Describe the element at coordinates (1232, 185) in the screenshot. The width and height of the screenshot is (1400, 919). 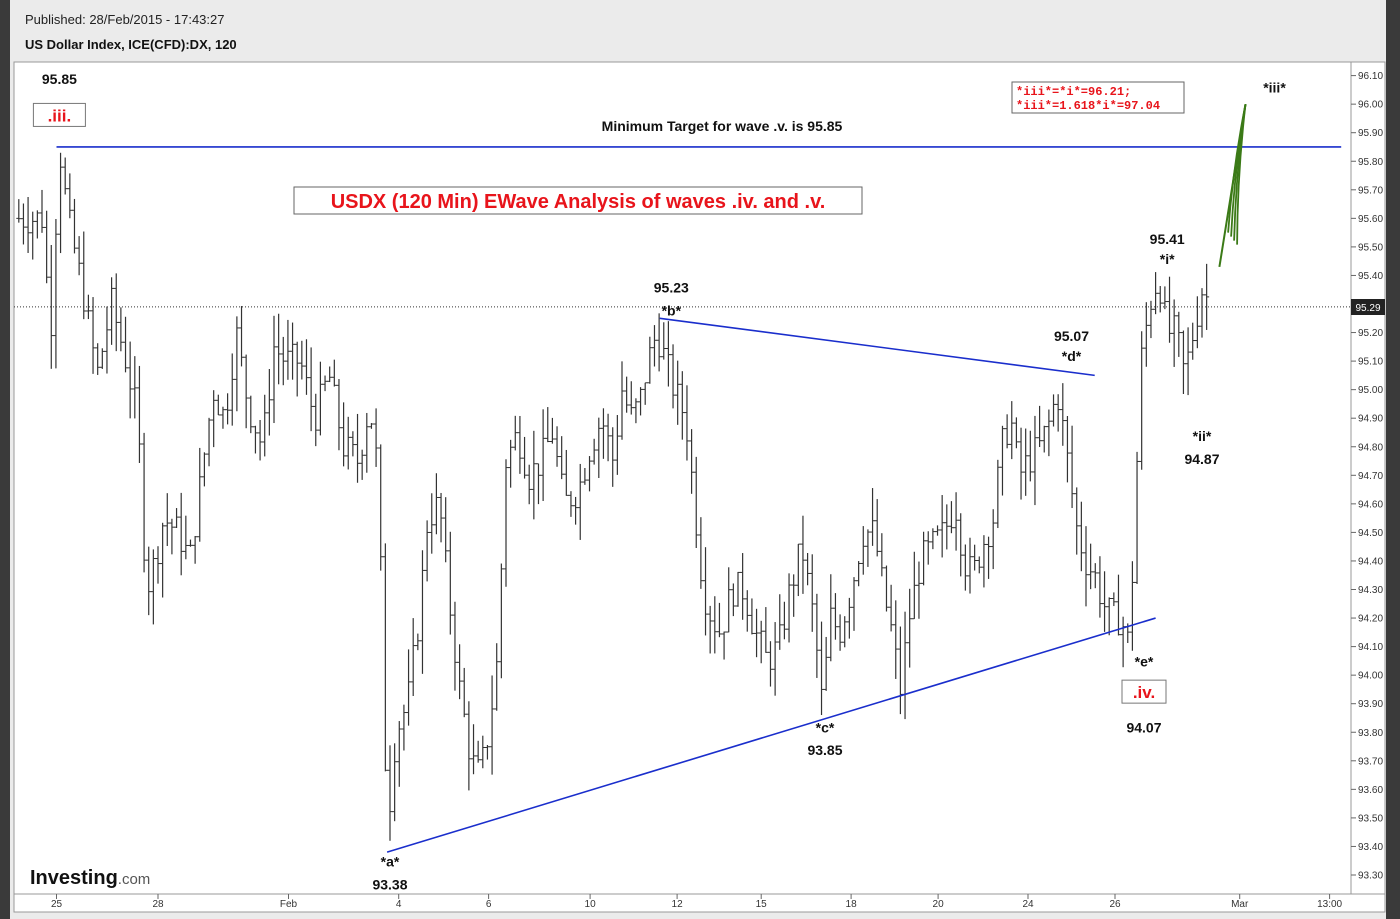
I see `projection-arrow` at that location.